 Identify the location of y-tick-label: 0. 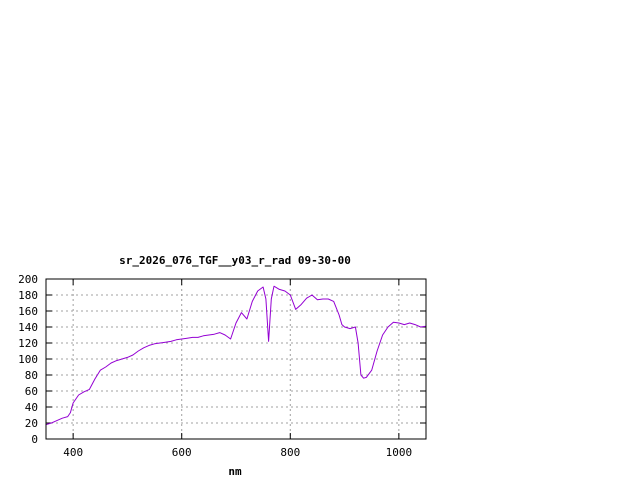
(34, 439).